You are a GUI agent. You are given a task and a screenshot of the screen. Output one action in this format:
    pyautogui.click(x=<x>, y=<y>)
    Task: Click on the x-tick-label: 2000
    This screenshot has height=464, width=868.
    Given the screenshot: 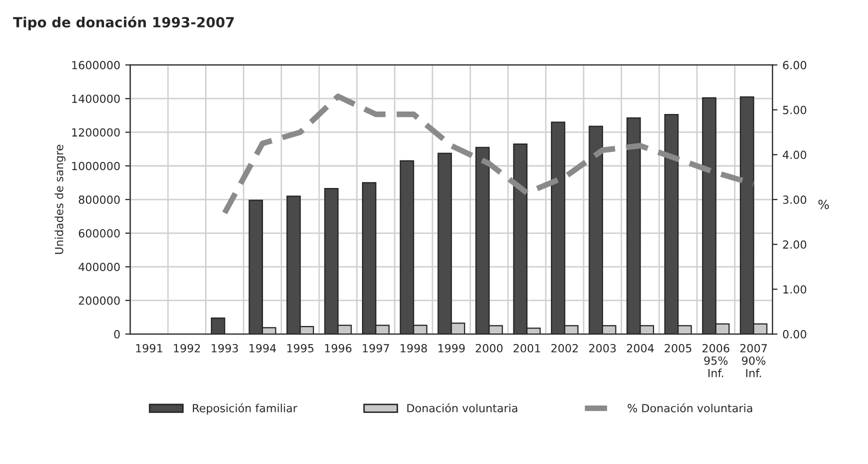 What is the action you would take?
    pyautogui.click(x=489, y=348)
    